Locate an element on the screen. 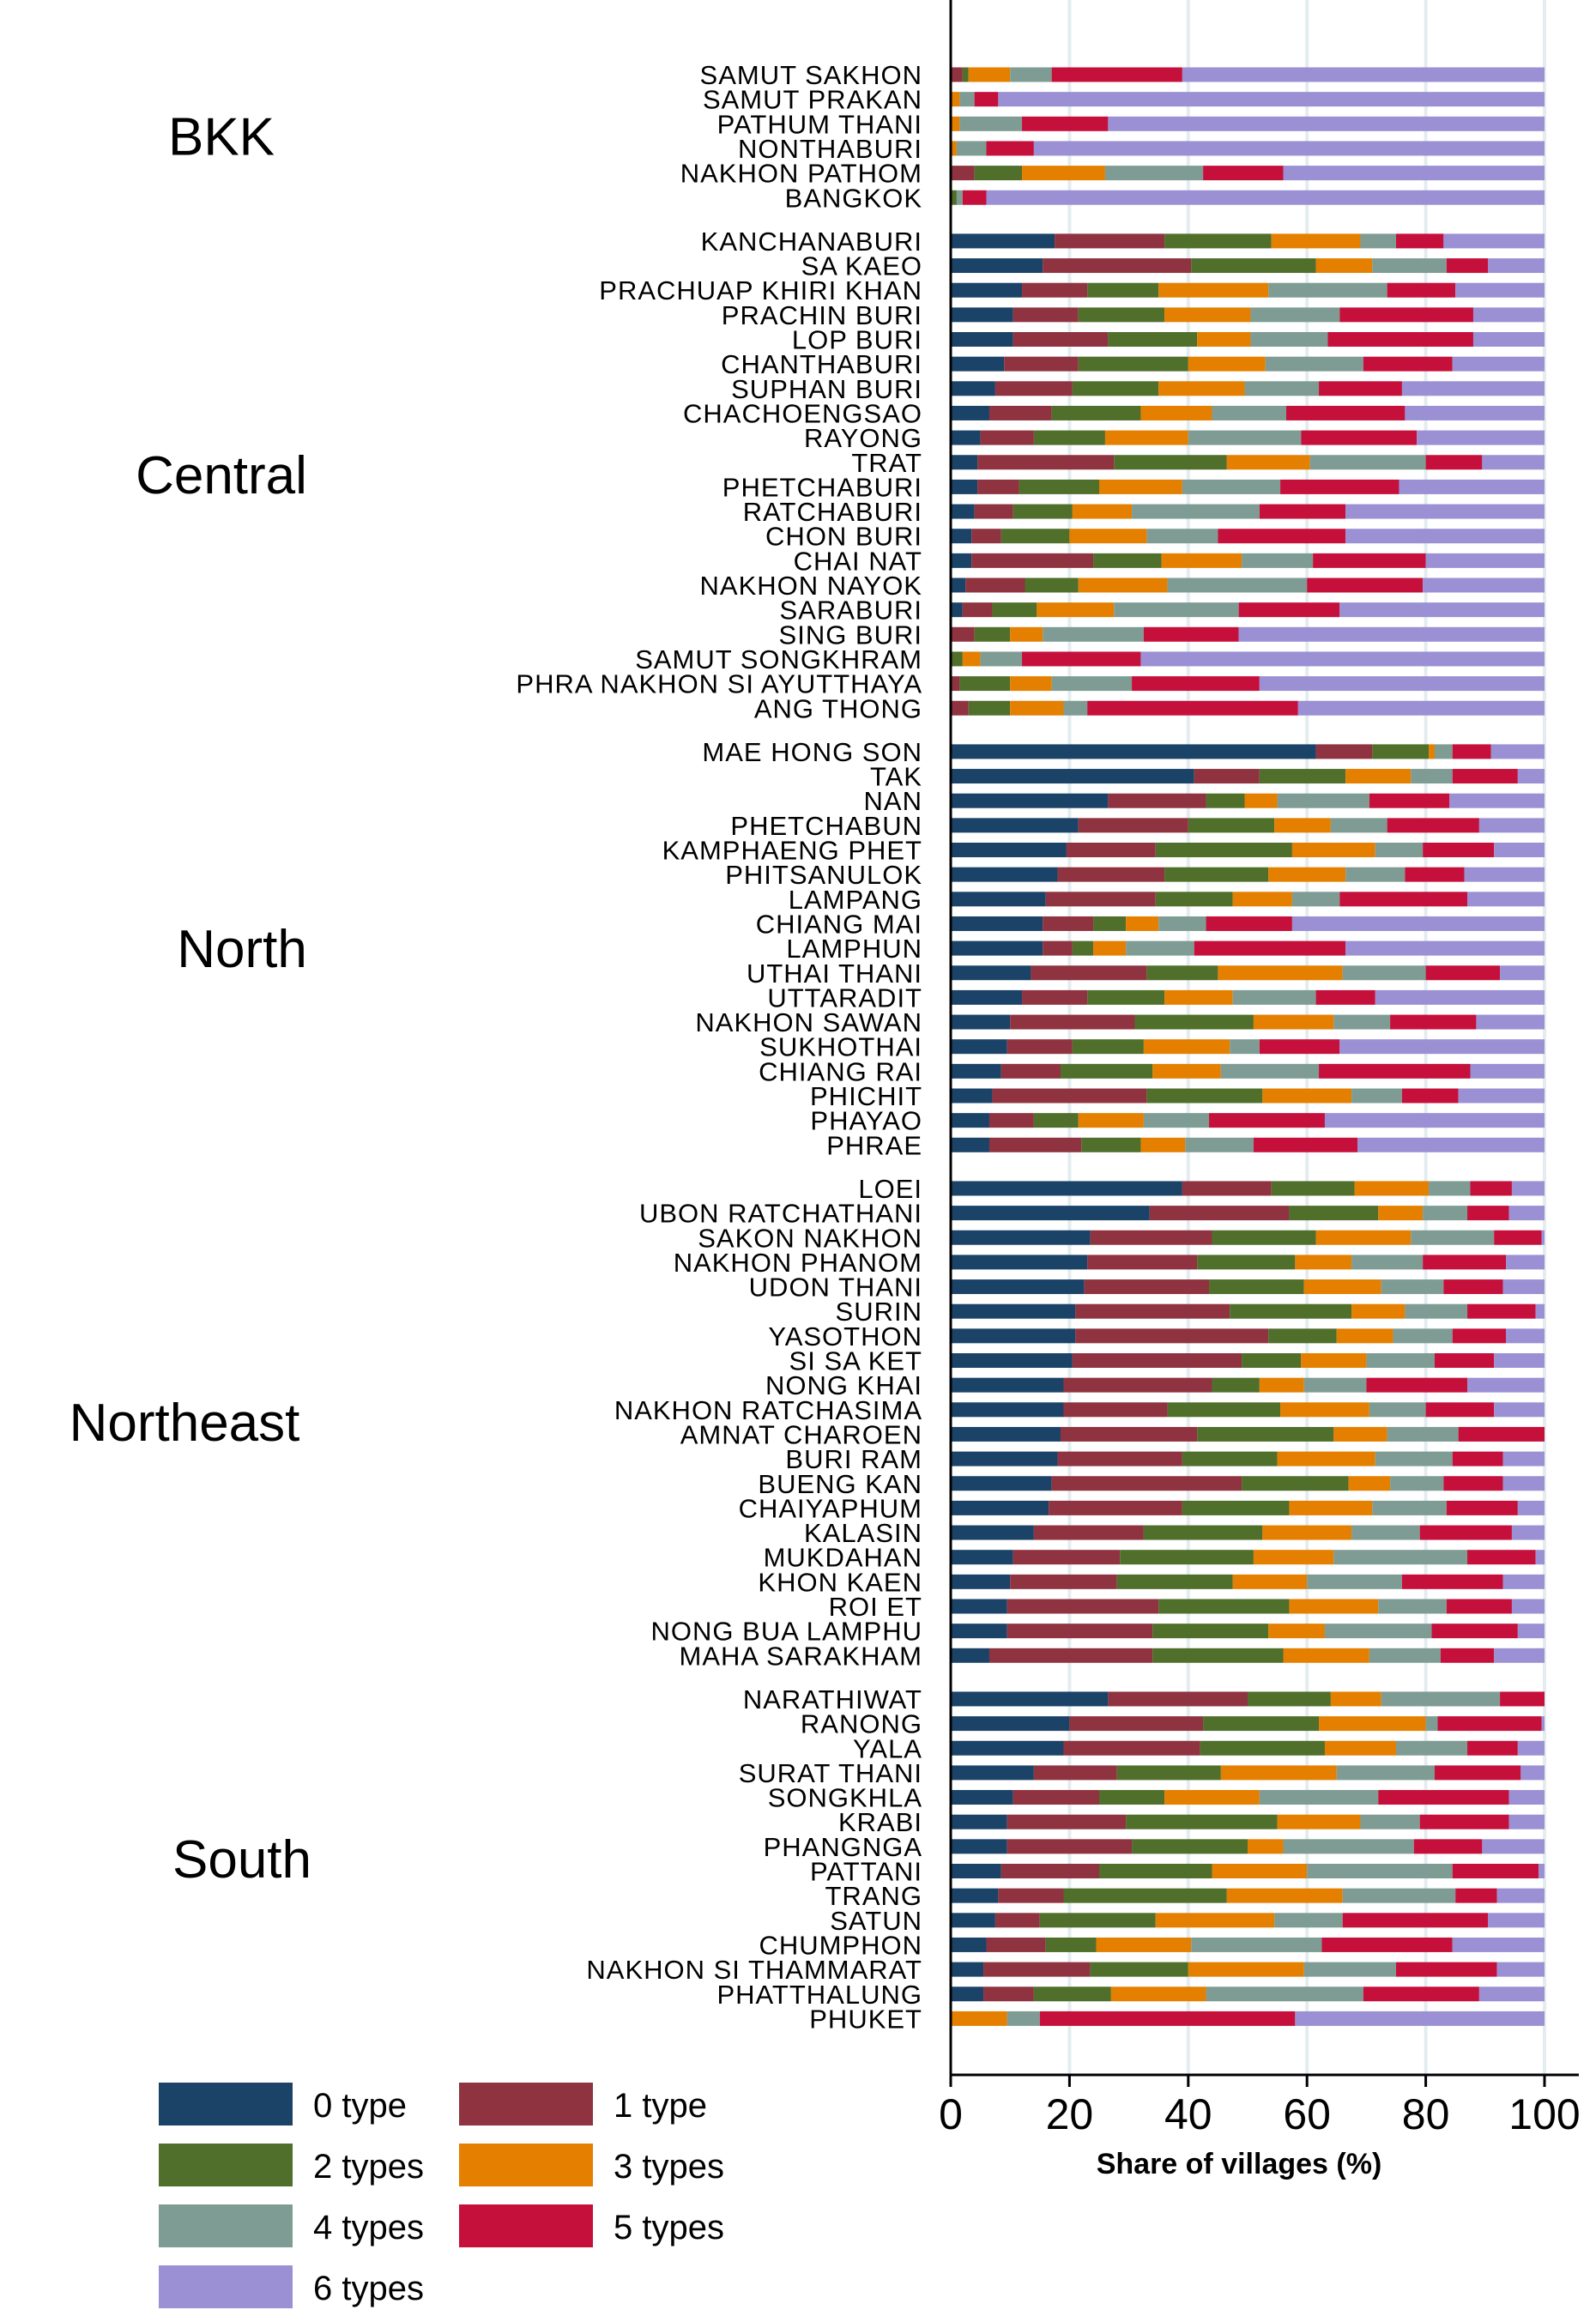  bar-segment-satun-3-types is located at coordinates (1215, 1920).